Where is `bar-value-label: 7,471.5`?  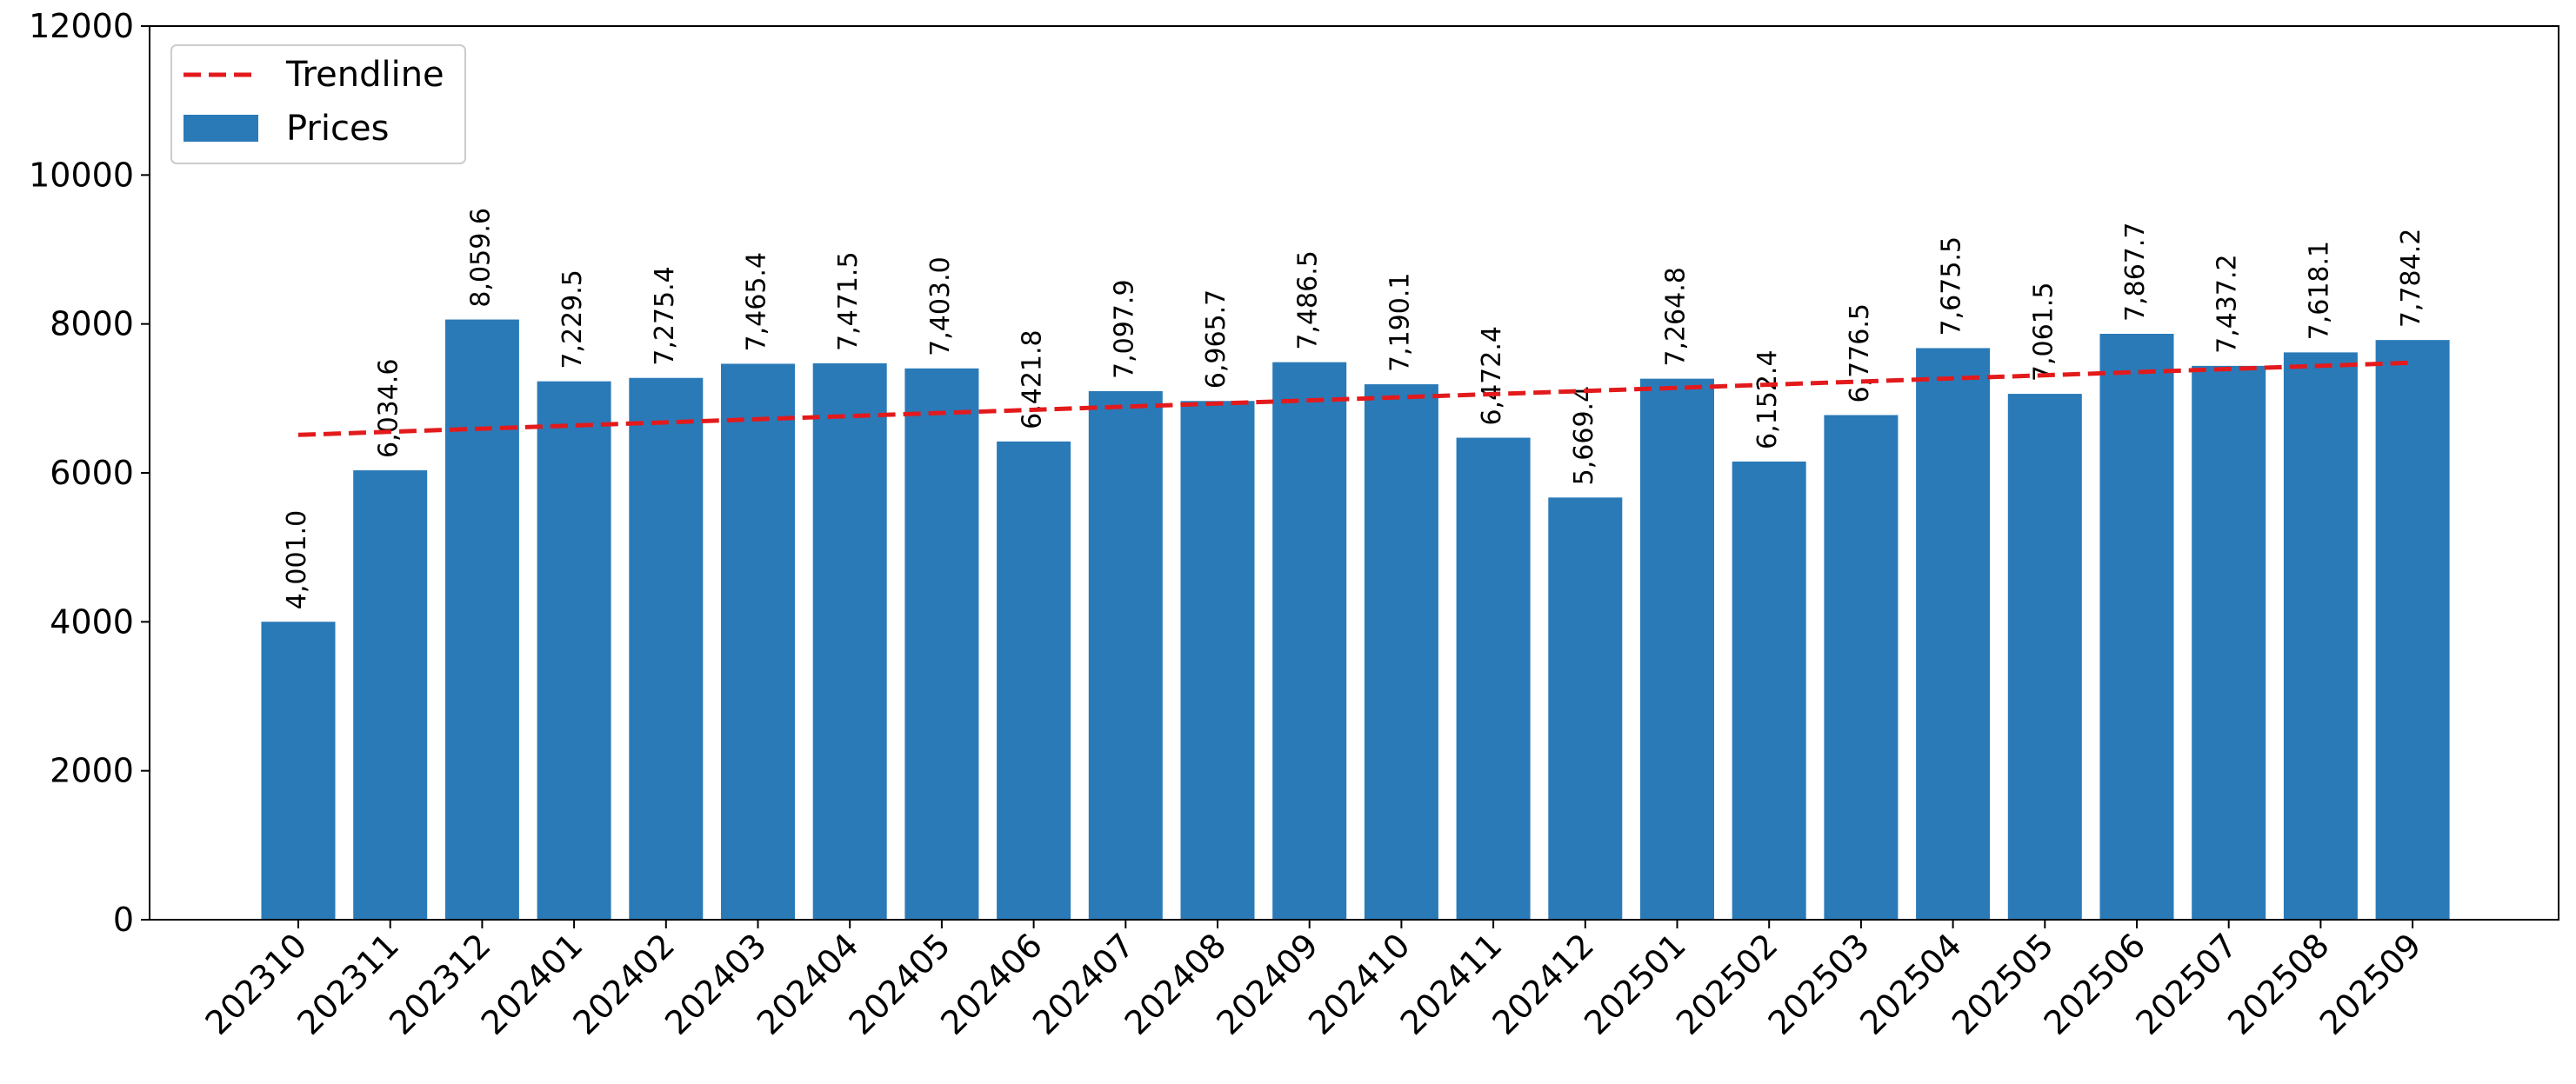 bar-value-label: 7,471.5 is located at coordinates (848, 301).